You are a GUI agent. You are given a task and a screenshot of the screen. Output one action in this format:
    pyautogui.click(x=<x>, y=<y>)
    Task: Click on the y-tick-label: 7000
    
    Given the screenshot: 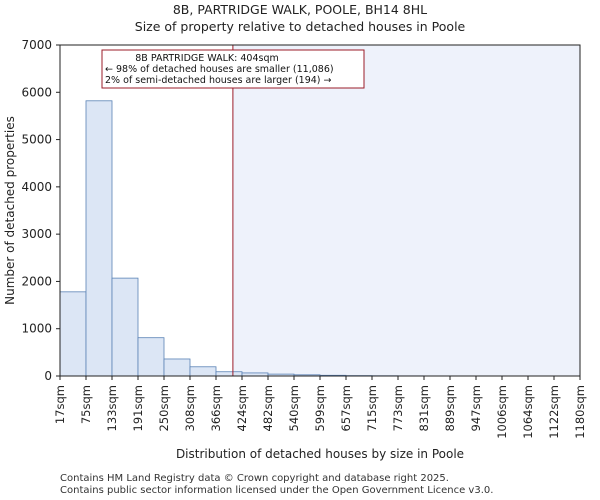 What is the action you would take?
    pyautogui.click(x=36, y=45)
    